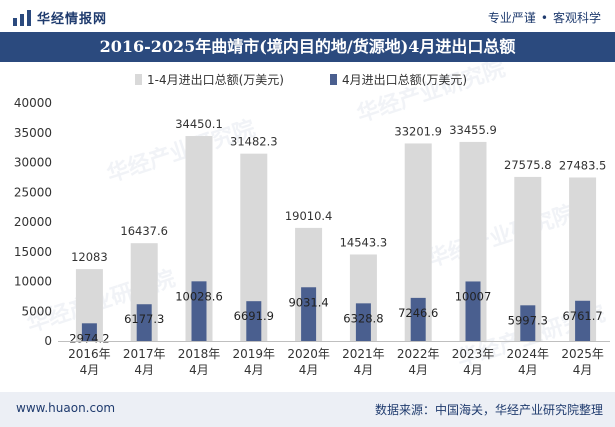 This screenshot has width=615, height=427. I want to click on footer: www.huaon.com 数据来源：中国海关，华经产业研究院整理, so click(307, 409).